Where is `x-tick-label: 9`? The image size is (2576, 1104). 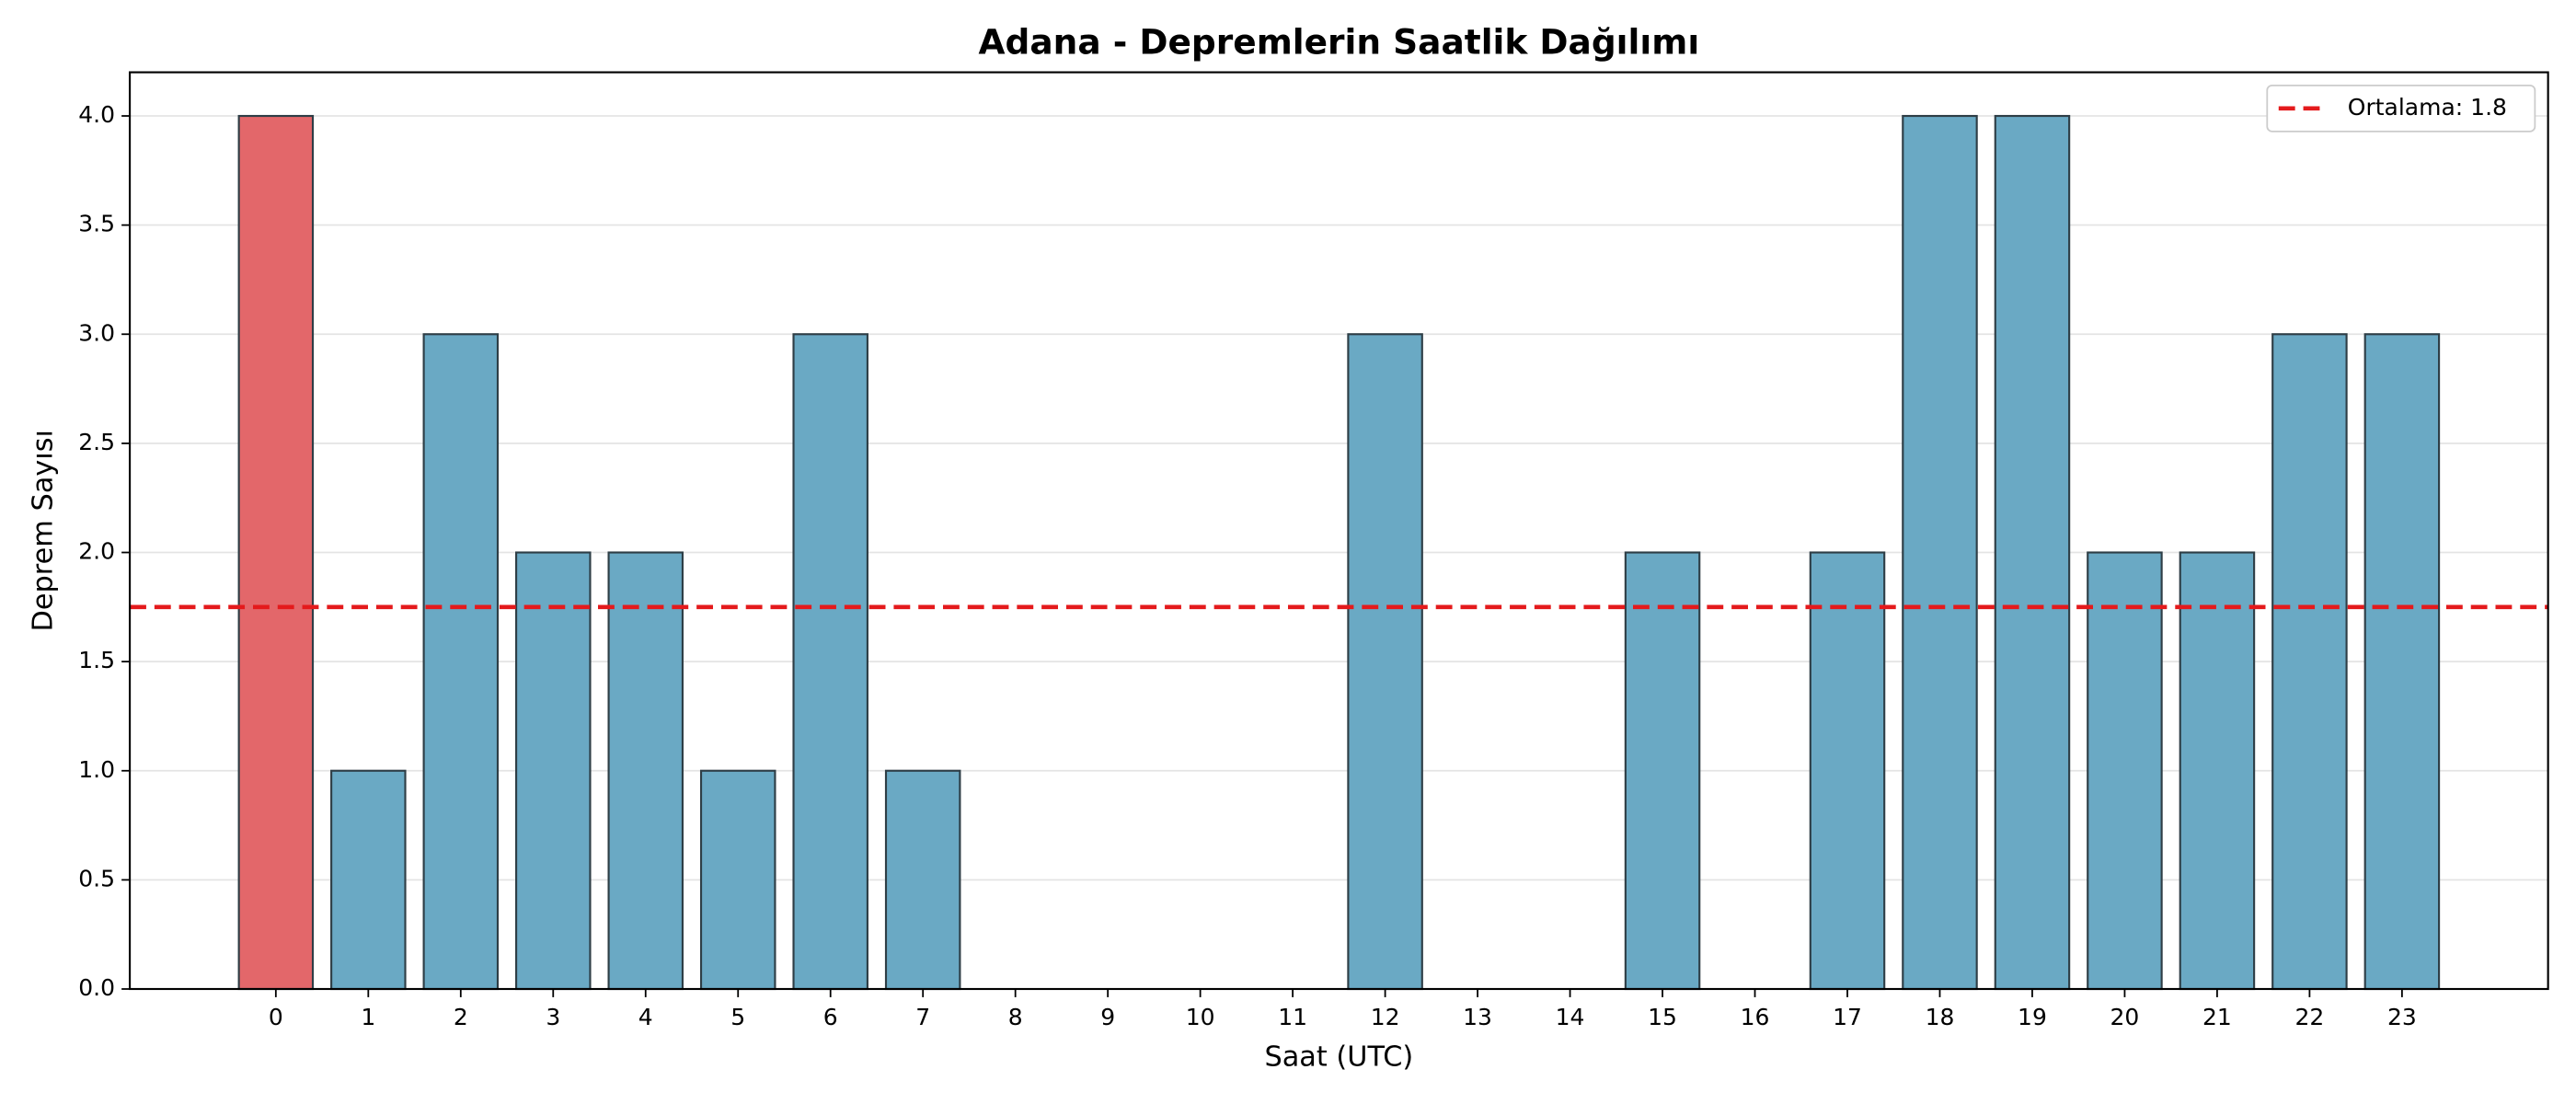 x-tick-label: 9 is located at coordinates (1107, 1017).